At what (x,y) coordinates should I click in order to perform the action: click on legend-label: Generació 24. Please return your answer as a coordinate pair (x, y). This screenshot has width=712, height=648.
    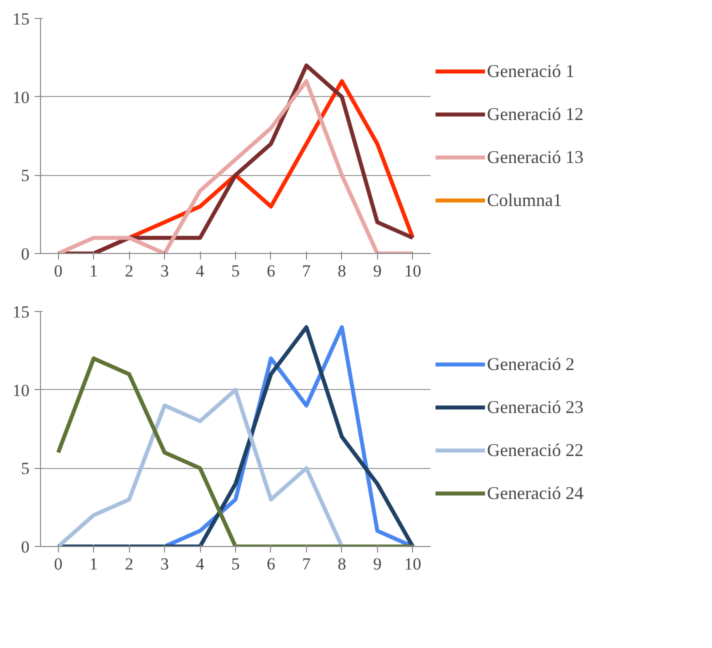
    Looking at the image, I should click on (535, 493).